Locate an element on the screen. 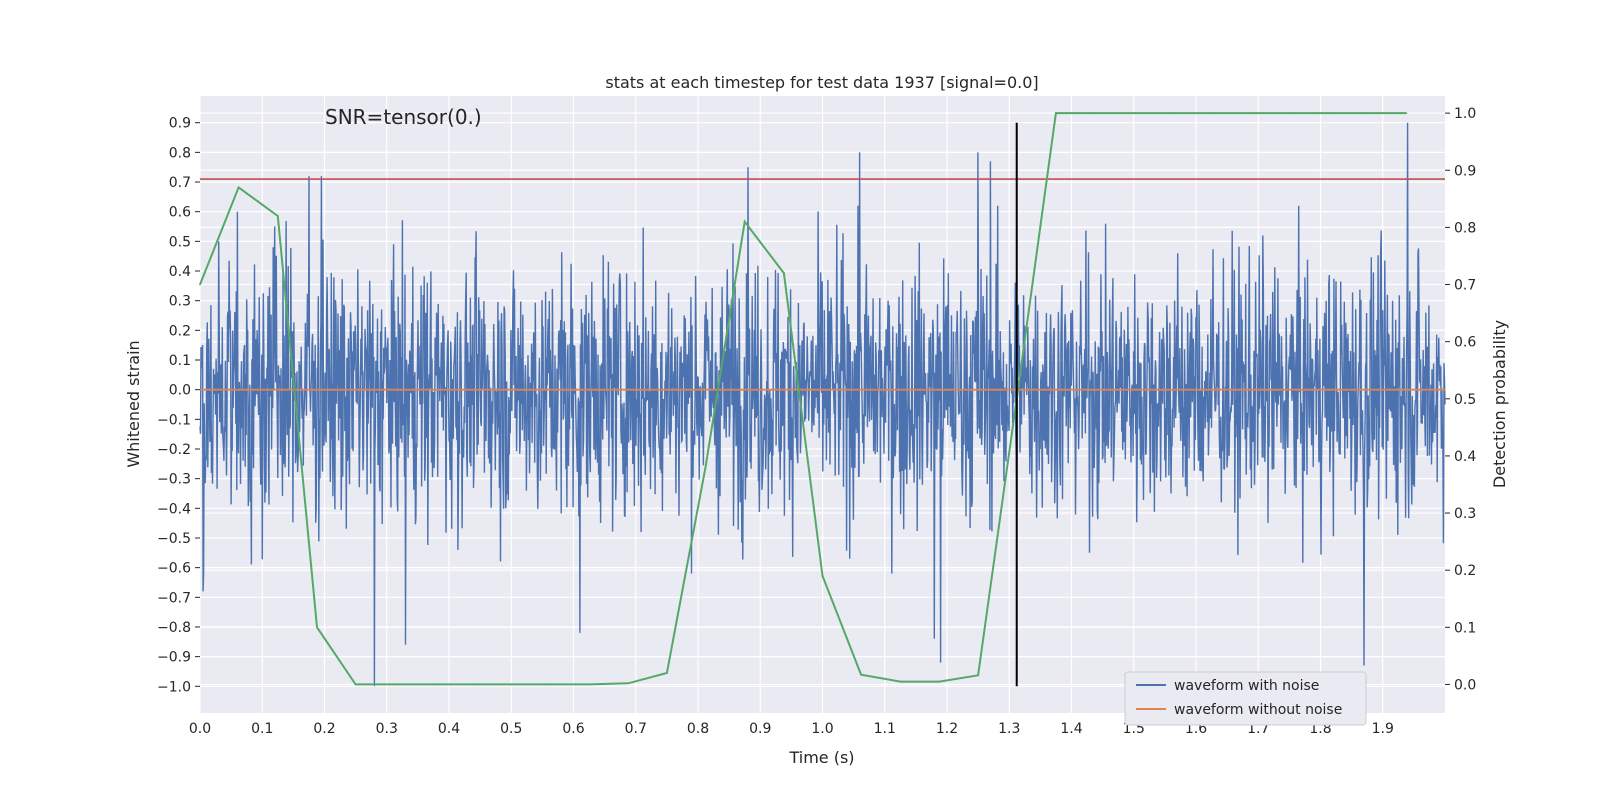  y-left-tick-label: −0.9 is located at coordinates (174, 658).